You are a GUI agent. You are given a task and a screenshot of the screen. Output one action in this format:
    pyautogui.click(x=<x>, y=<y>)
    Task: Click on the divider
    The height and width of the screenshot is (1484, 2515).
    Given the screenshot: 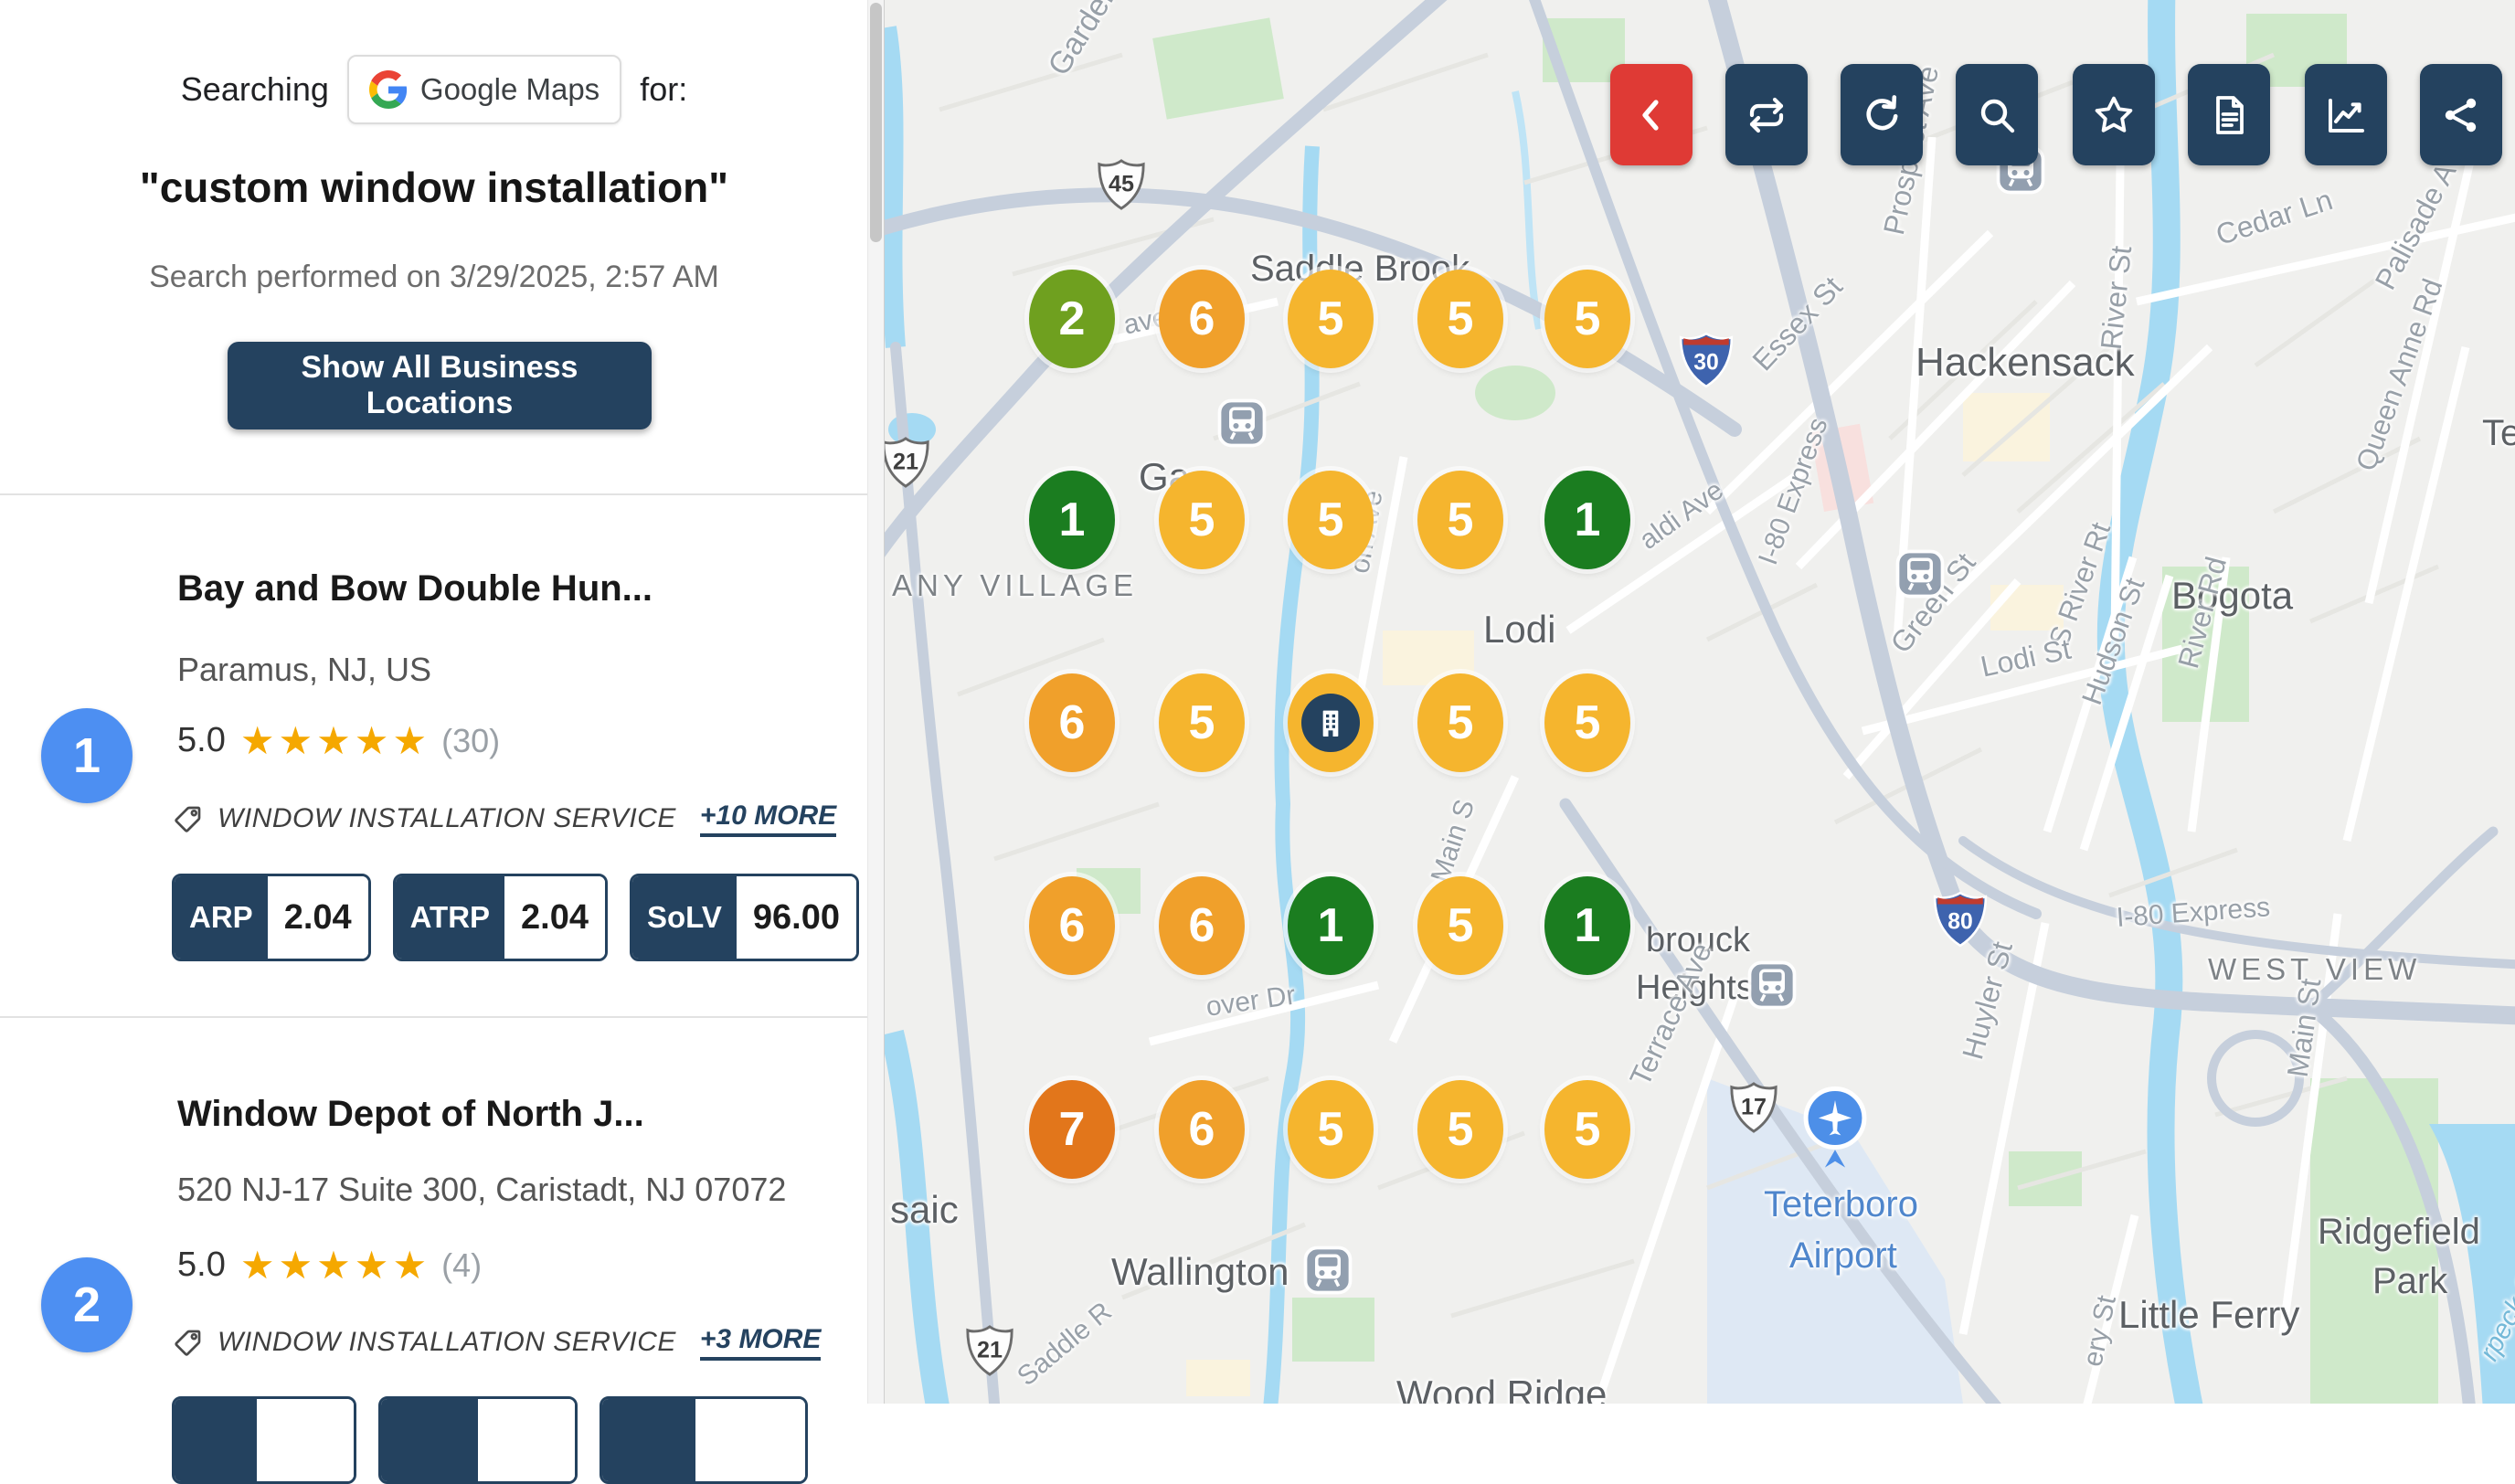 What is the action you would take?
    pyautogui.click(x=442, y=1017)
    